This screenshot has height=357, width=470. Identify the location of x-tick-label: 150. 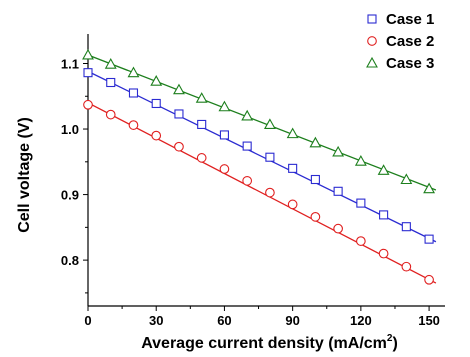
(429, 320).